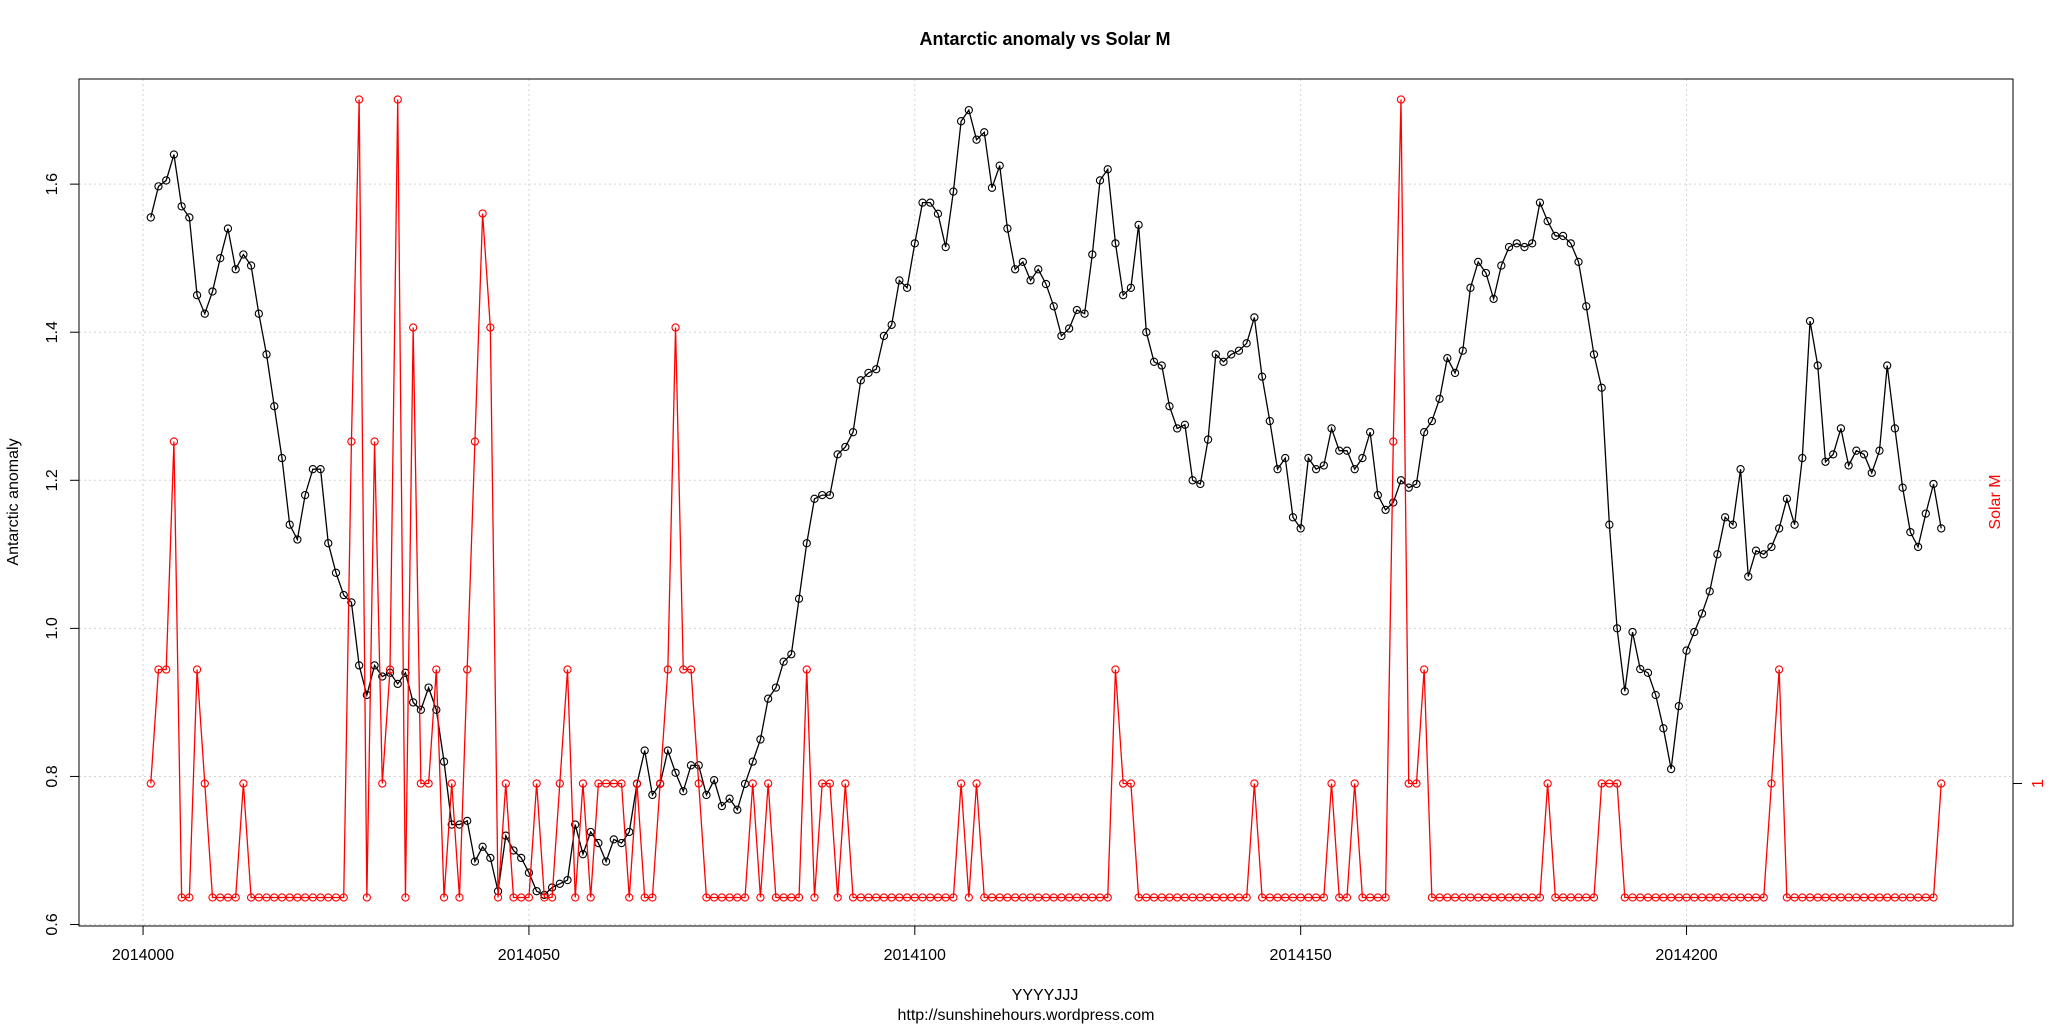  What do you see at coordinates (529, 955) in the screenshot?
I see `x-tick-label: 2014050` at bounding box center [529, 955].